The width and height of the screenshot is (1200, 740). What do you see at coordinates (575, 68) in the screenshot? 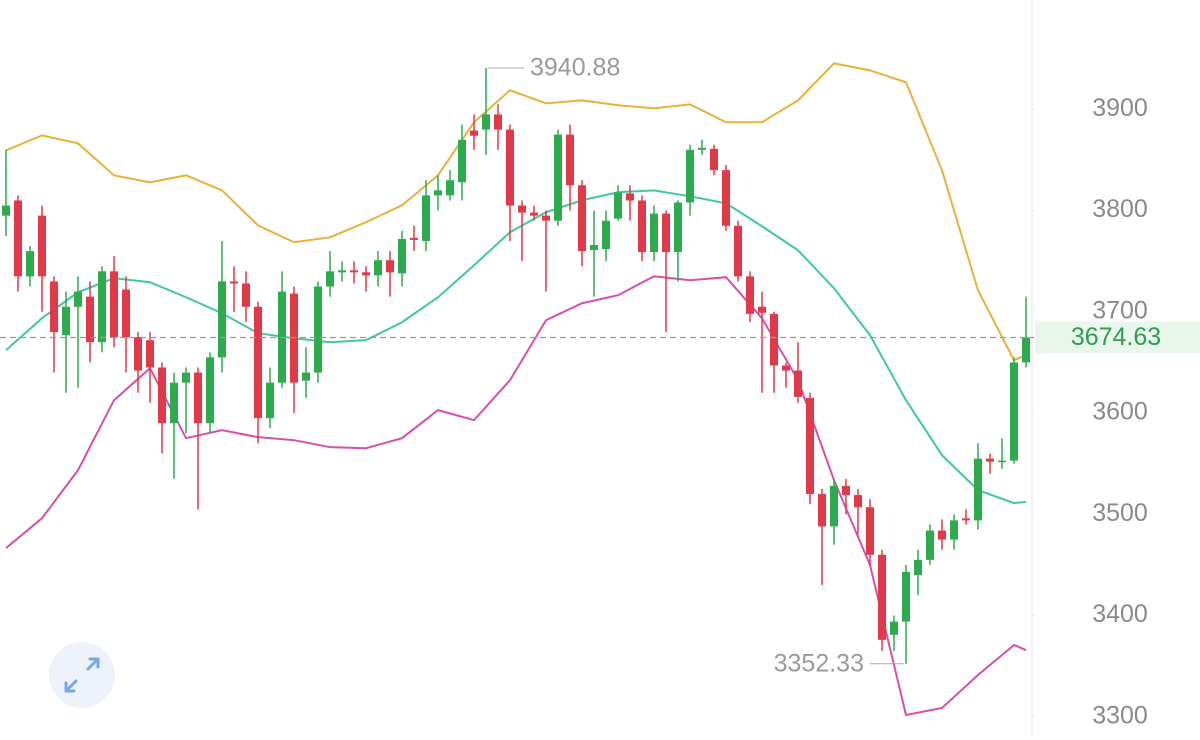
I see `max-label: 3940.88` at bounding box center [575, 68].